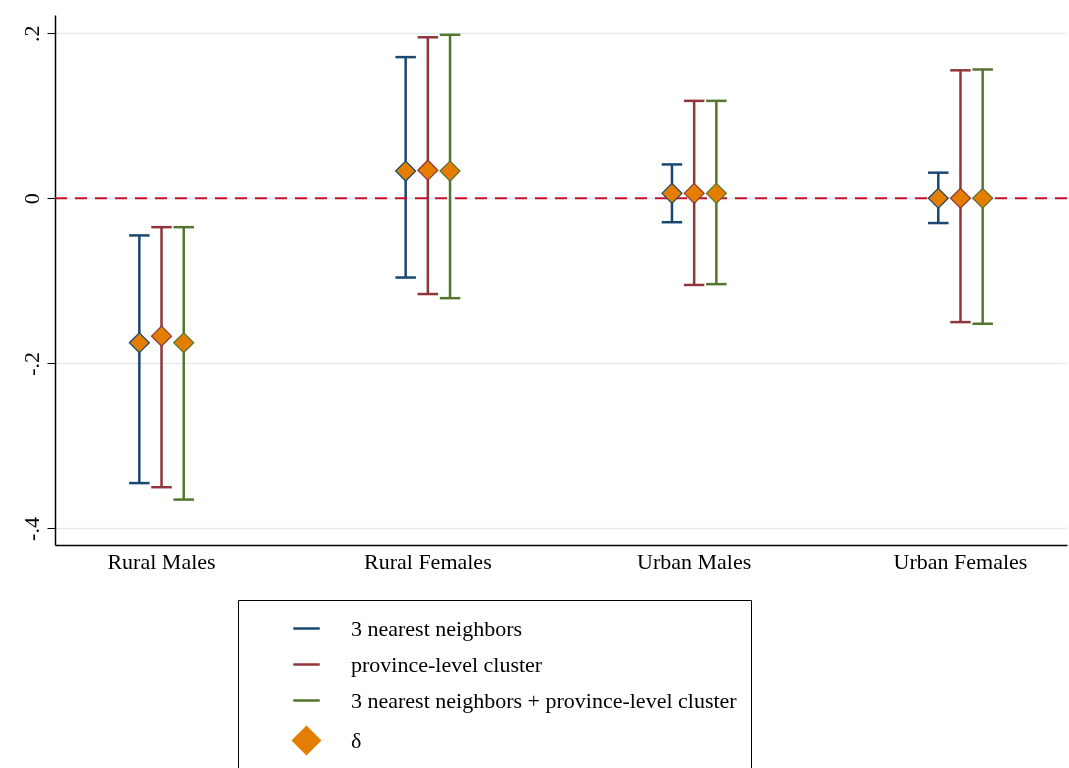 This screenshot has height=768, width=1069. What do you see at coordinates (960, 561) in the screenshot?
I see `x-tick-label: Urban Females` at bounding box center [960, 561].